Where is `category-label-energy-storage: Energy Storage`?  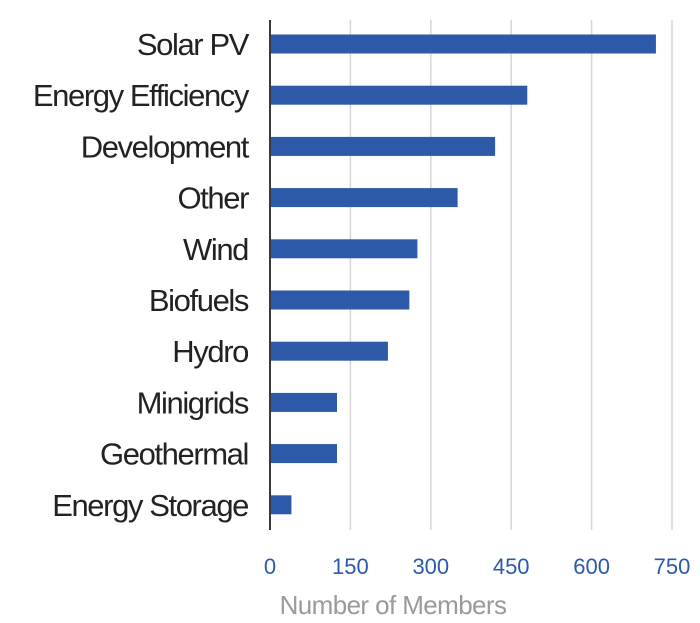 category-label-energy-storage: Energy Storage is located at coordinates (150, 505).